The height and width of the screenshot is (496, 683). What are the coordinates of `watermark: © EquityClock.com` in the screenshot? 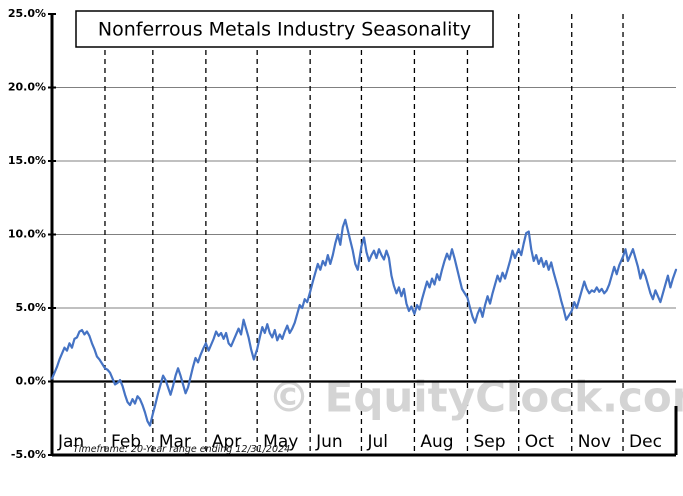 It's located at (475, 397).